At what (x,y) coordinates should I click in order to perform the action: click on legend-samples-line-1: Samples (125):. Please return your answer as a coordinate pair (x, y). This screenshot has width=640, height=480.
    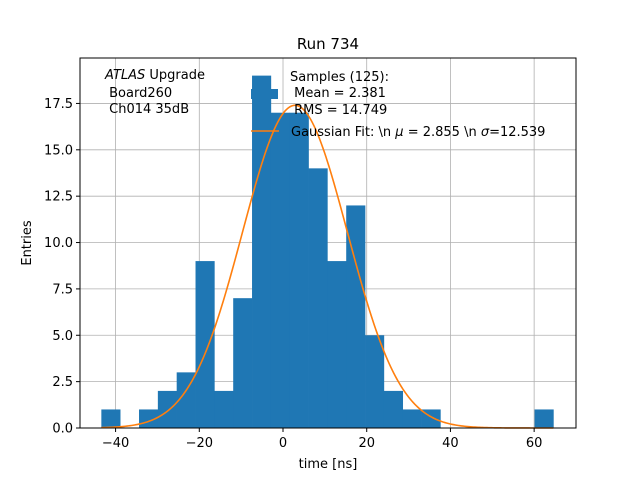
    Looking at the image, I should click on (339, 77).